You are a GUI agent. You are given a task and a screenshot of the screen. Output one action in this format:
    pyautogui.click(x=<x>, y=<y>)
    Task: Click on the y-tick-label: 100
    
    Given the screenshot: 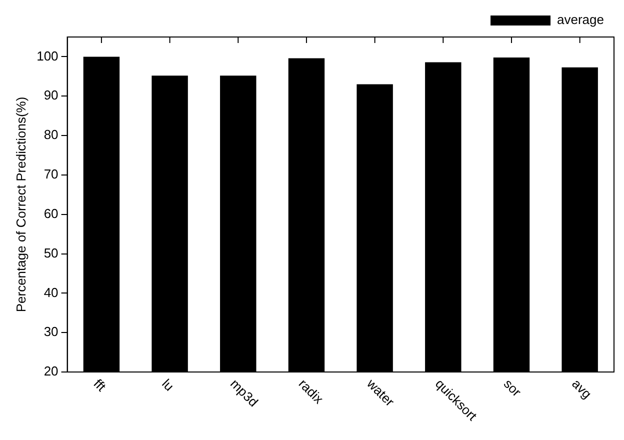 What is the action you would take?
    pyautogui.click(x=47, y=56)
    